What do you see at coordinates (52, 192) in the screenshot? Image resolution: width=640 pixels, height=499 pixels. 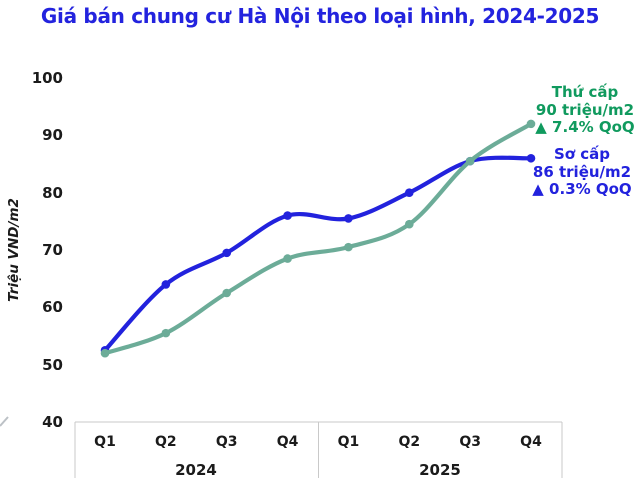 I see `y-tick-label: 80` at bounding box center [52, 192].